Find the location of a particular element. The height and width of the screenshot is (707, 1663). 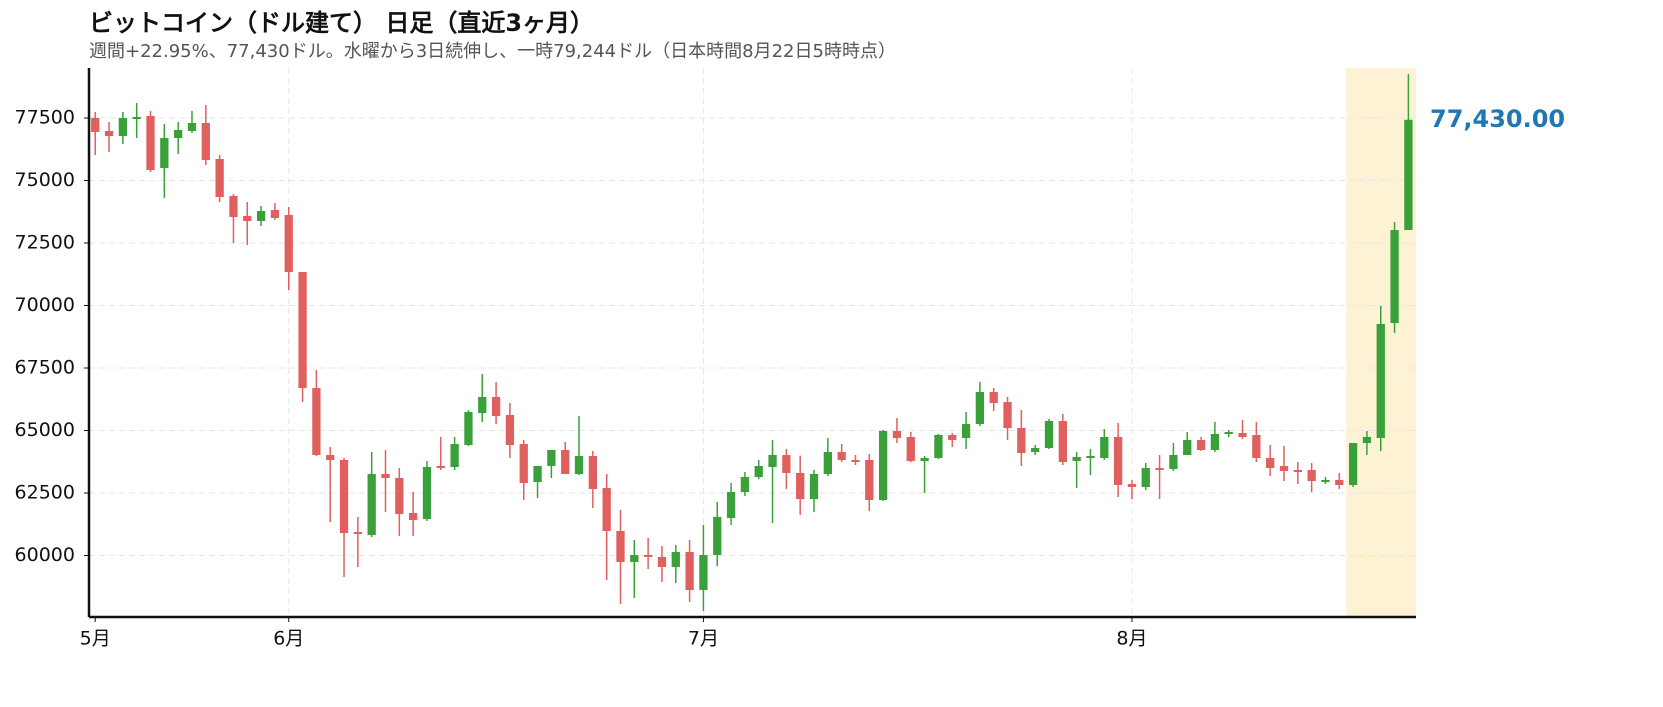

y-tick-label: 62500 is located at coordinates (45, 493).